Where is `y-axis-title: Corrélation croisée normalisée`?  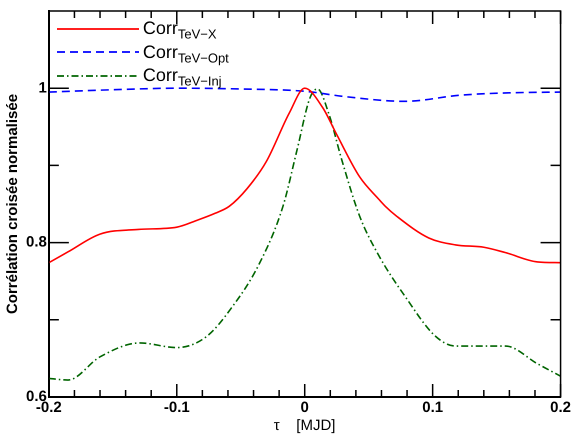
y-axis-title: Corrélation croisée normalisée is located at coordinates (13, 204).